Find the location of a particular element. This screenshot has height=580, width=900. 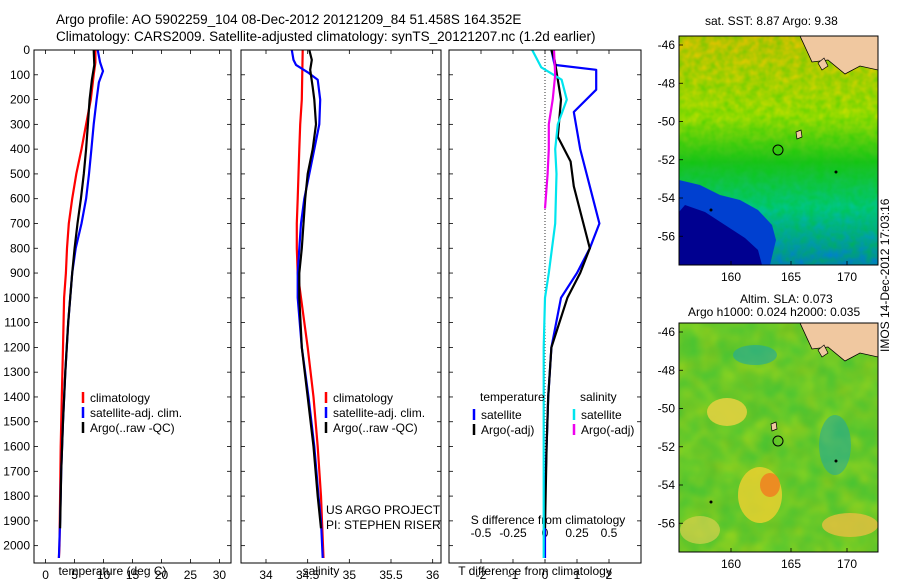

y-tick-label: 800 is located at coordinates (20, 248).